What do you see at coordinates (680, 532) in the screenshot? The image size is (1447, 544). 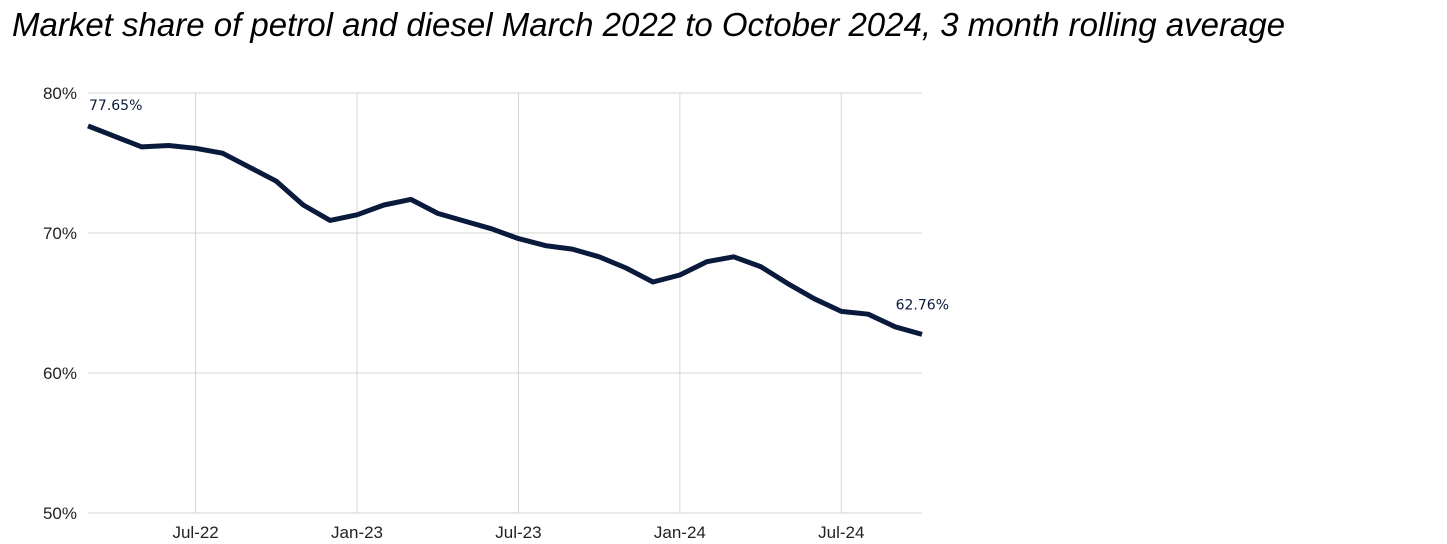 I see `x-tick-label: Jan-24` at bounding box center [680, 532].